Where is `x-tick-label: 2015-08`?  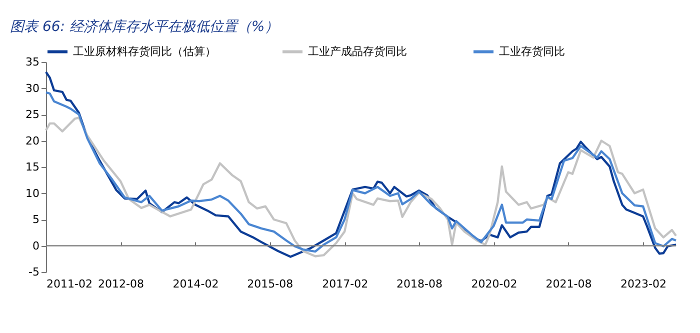
x-tick-label: 2015-08 is located at coordinates (270, 284).